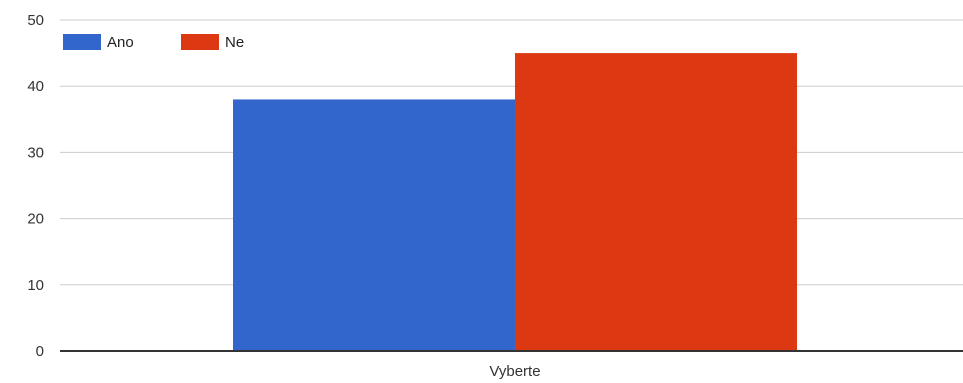  I want to click on y-tick-label-20: 20, so click(35, 219).